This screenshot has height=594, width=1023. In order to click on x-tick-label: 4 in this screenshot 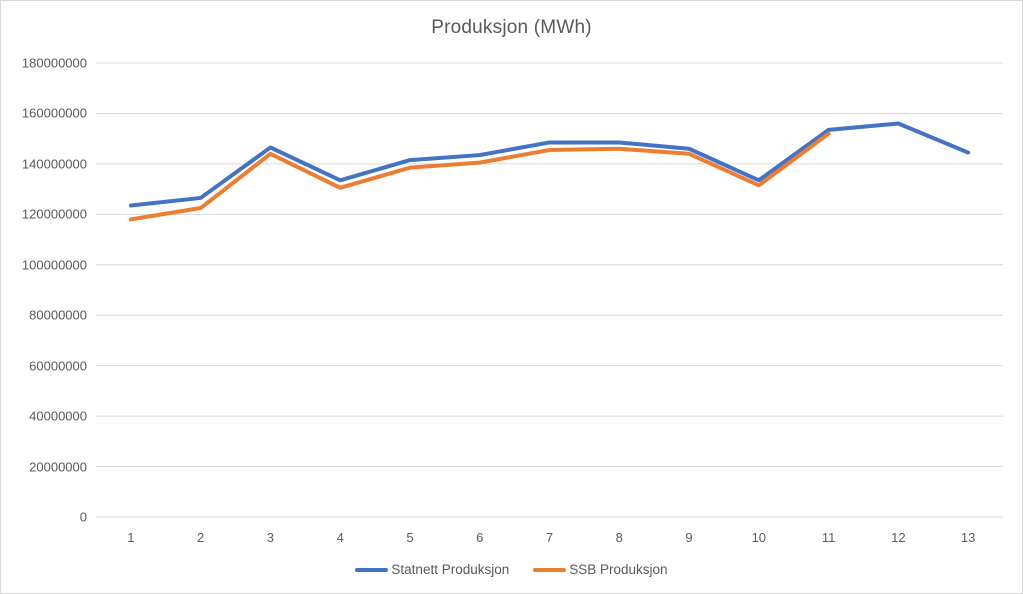, I will do `click(340, 537)`.